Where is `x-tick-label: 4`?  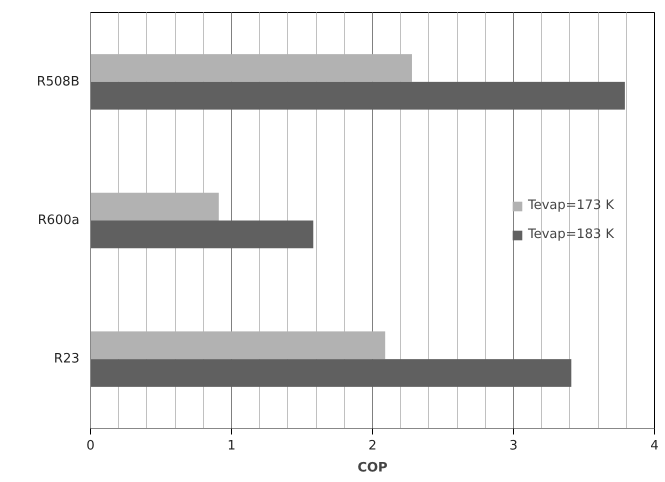
x-tick-label: 4 is located at coordinates (654, 446).